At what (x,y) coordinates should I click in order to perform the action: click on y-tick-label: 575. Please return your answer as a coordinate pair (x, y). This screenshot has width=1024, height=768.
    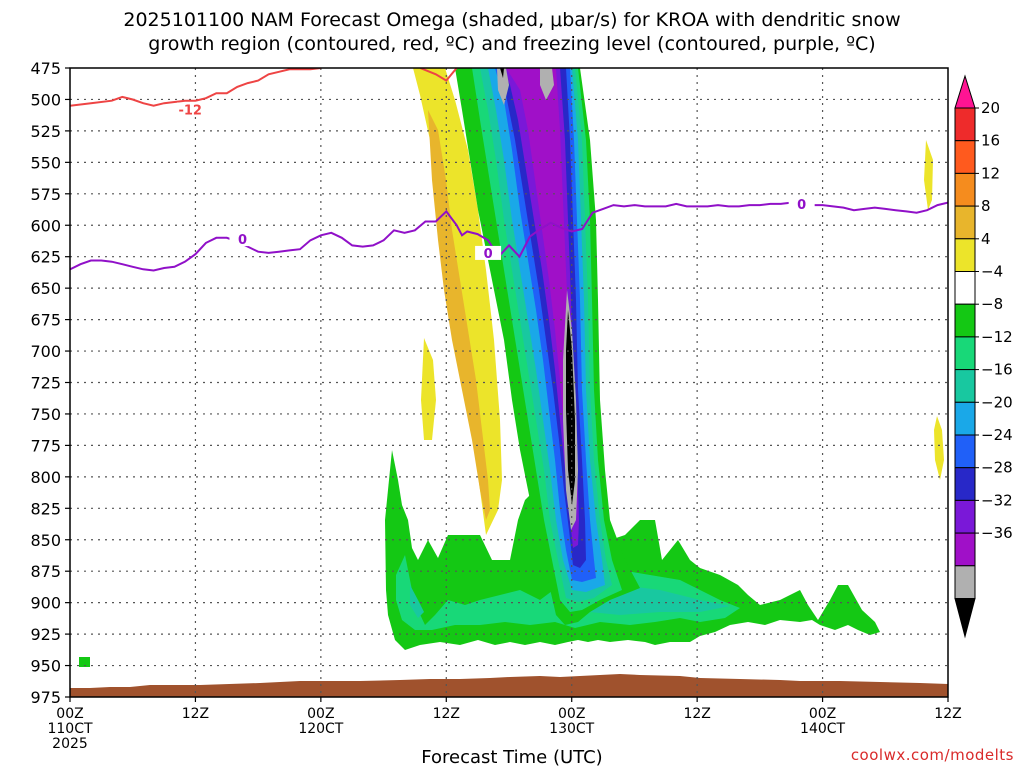
    Looking at the image, I should click on (45, 194).